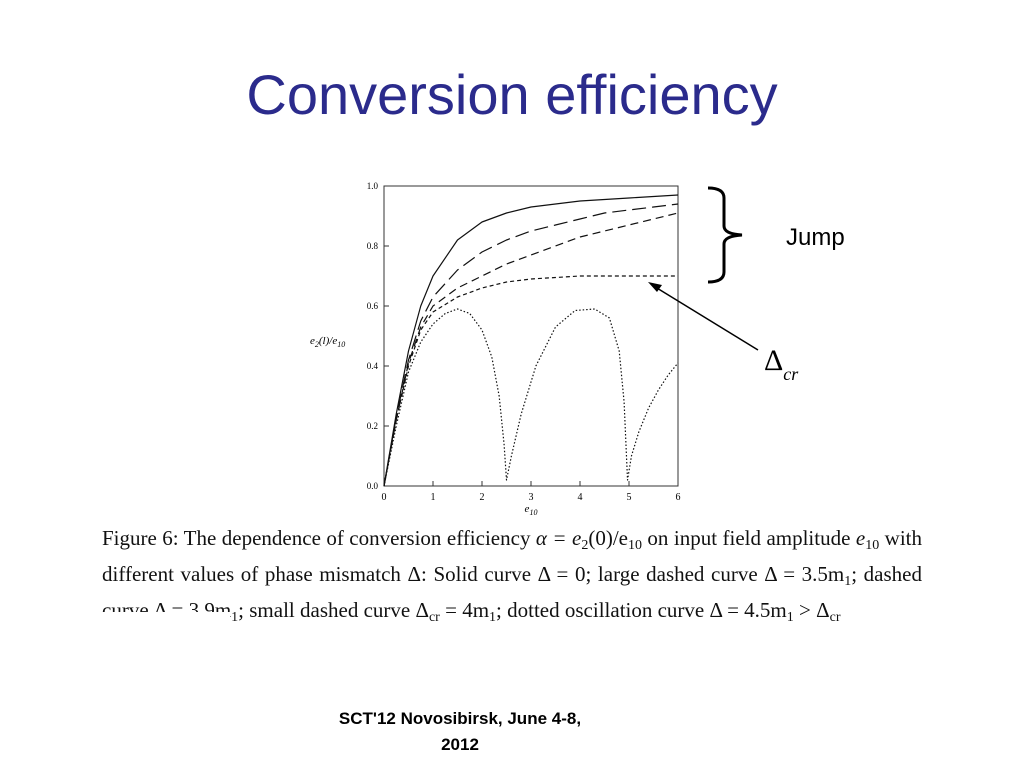 The image size is (1024, 768). I want to click on y-tick-label: 0.0, so click(373, 486).